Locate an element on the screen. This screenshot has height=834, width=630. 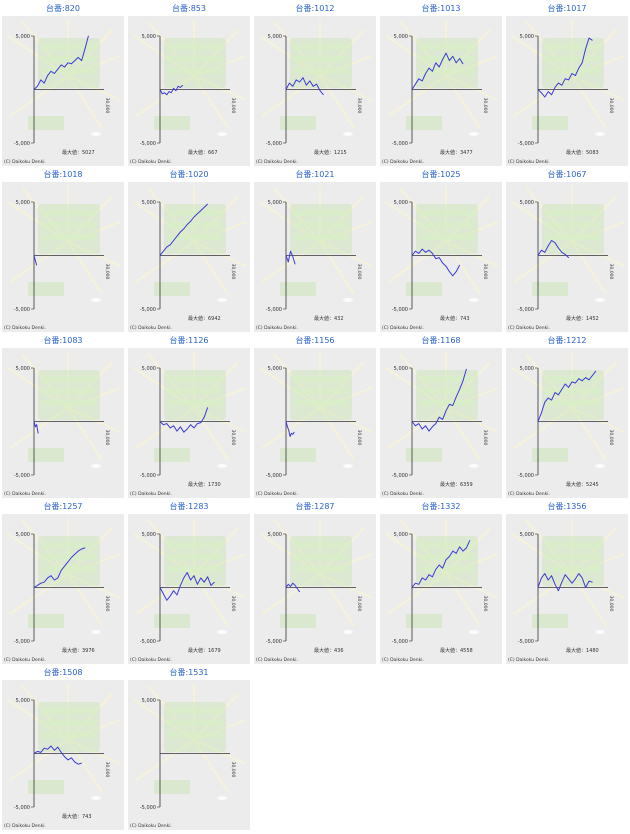
machine-artwork-base is located at coordinates (424, 289).